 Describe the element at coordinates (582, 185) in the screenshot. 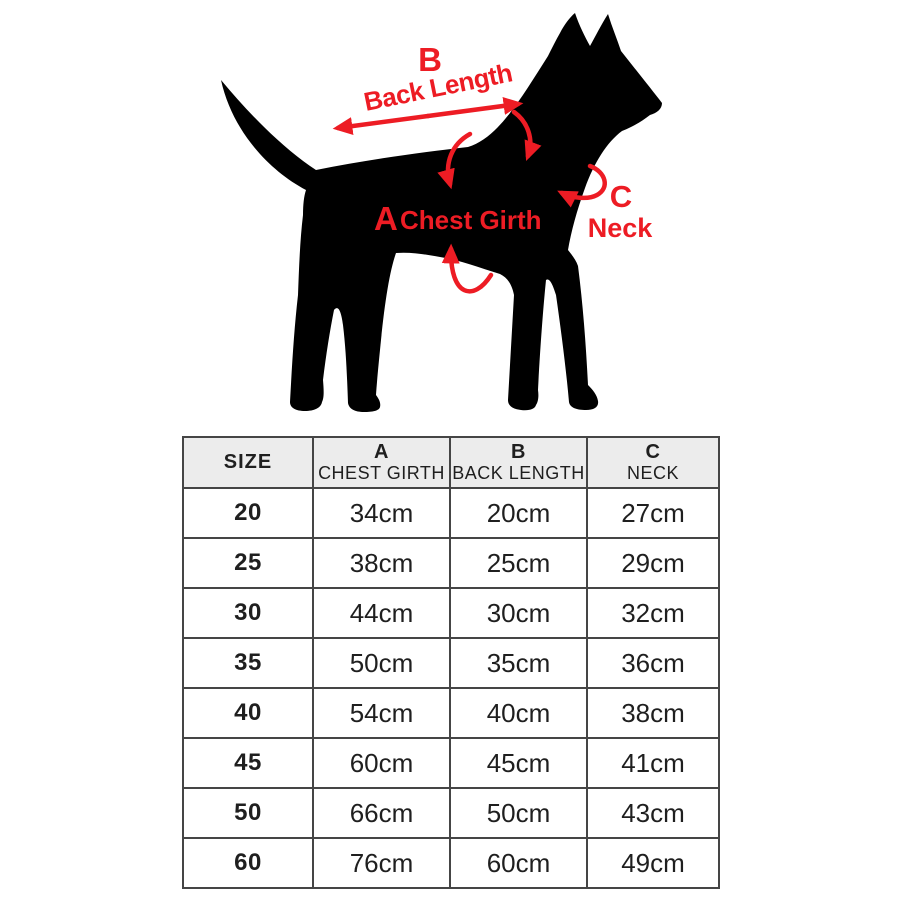

I see `neck-curve-arrow` at that location.